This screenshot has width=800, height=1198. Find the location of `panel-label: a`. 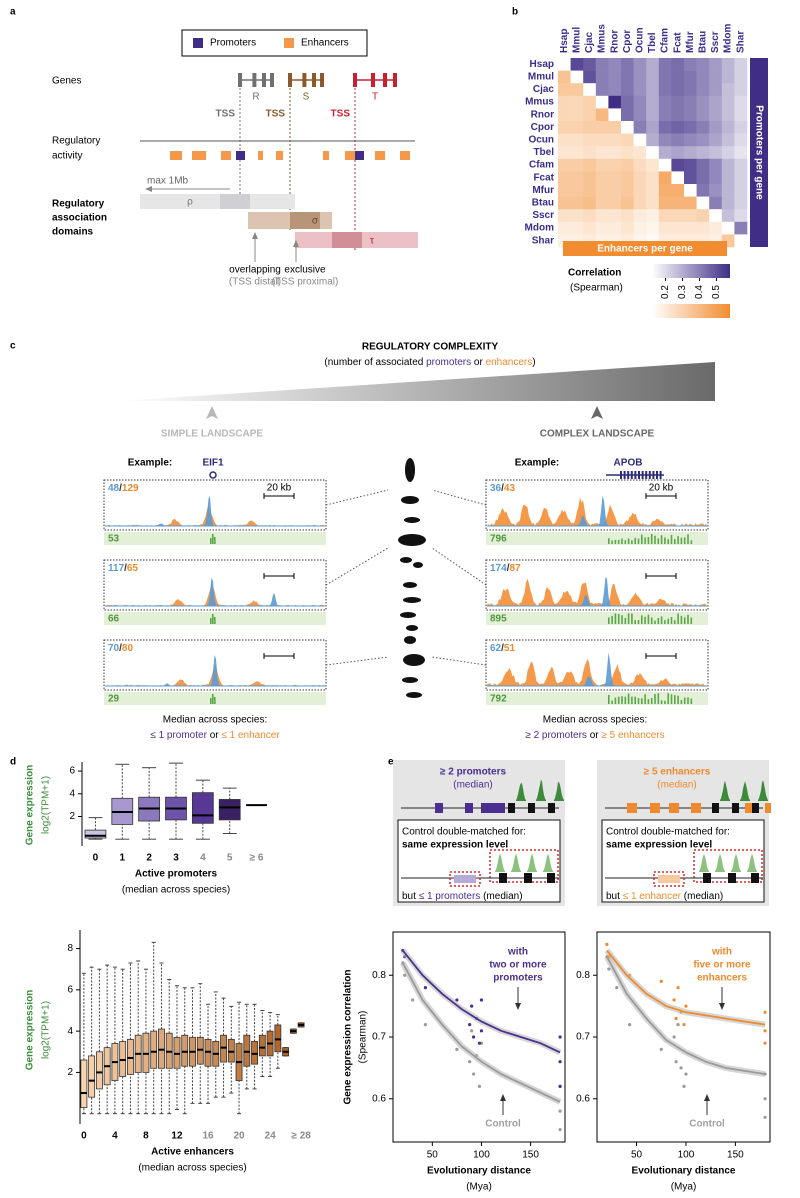

panel-label: a is located at coordinates (13, 12).